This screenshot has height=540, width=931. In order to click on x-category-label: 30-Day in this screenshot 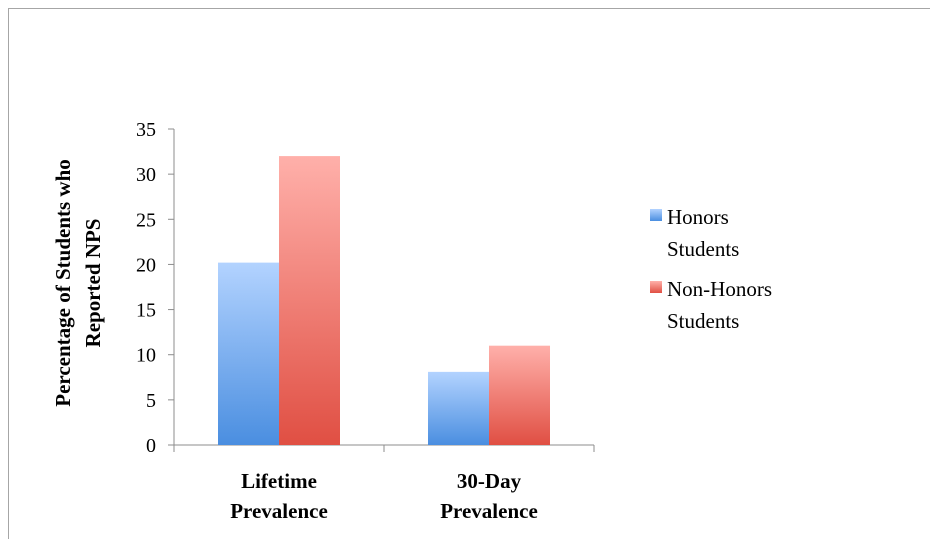, I will do `click(489, 481)`.